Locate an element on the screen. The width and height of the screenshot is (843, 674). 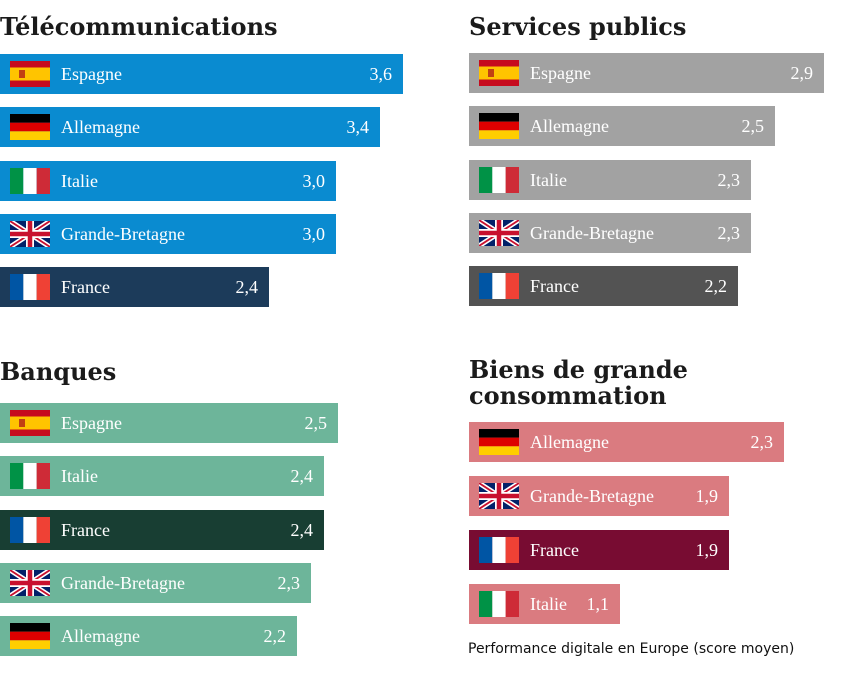
panel-title: Services publics is located at coordinates (578, 26).